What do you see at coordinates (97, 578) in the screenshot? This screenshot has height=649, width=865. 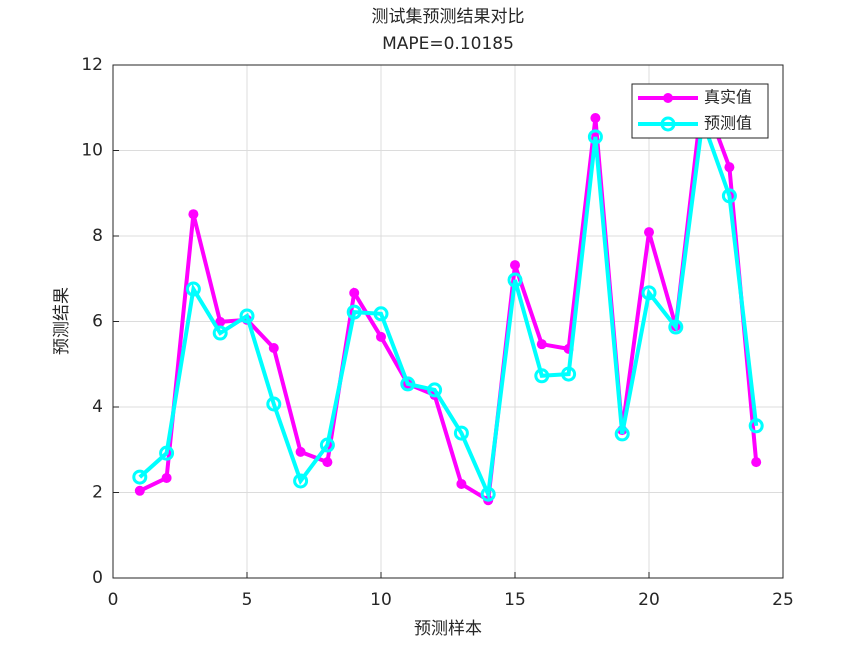 I see `y-tick-label: 0` at bounding box center [97, 578].